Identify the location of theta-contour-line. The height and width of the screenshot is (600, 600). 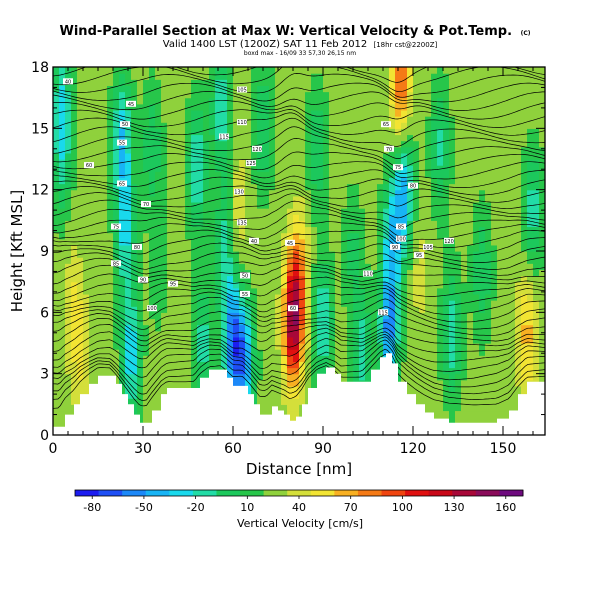
(299, 349).